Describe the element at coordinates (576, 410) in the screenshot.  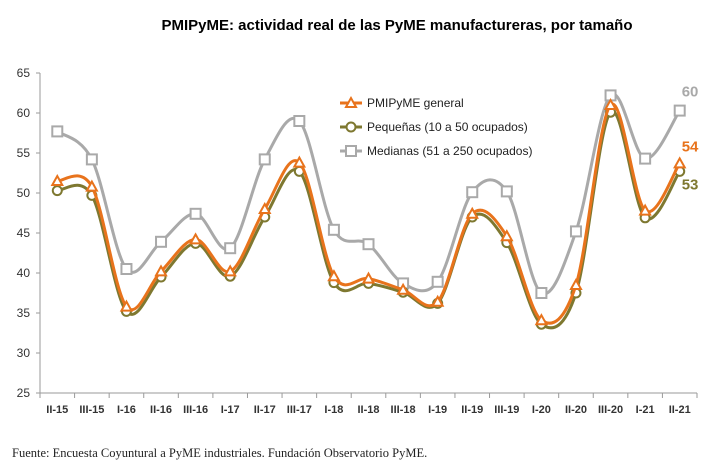
I see `x-tick-label: II-20` at that location.